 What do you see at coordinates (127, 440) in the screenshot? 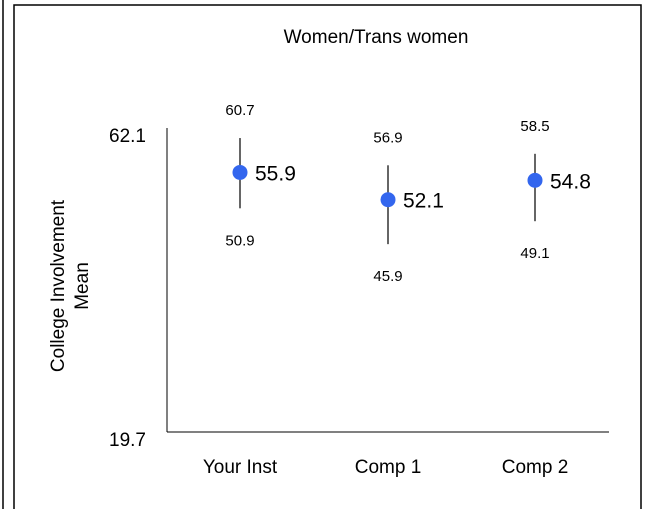
I see `y-tick-label-min: 19.7` at bounding box center [127, 440].